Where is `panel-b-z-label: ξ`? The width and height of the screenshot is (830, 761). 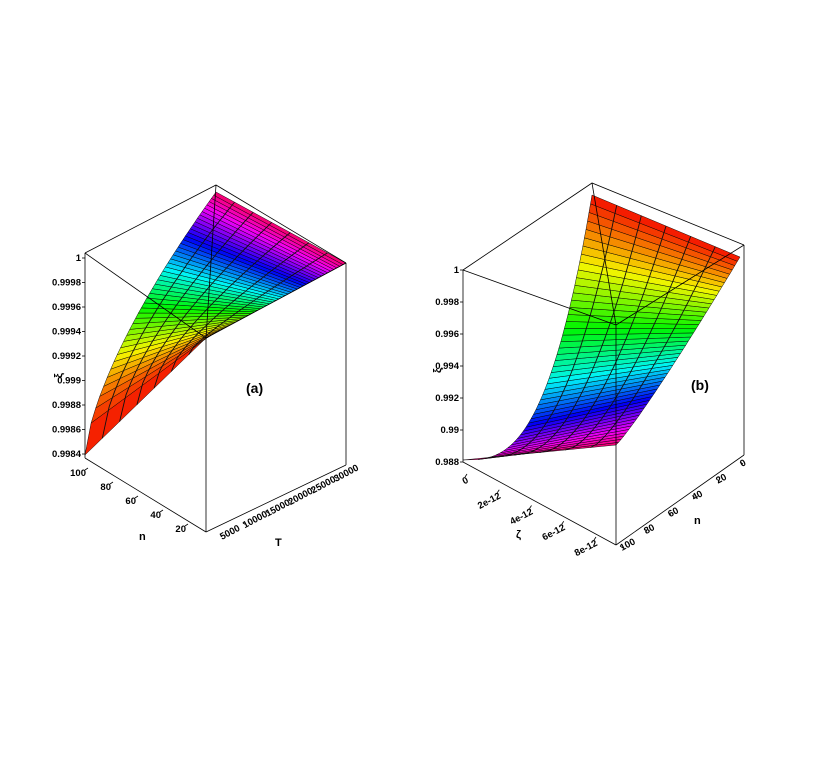 panel-b-z-label: ξ is located at coordinates (438, 370).